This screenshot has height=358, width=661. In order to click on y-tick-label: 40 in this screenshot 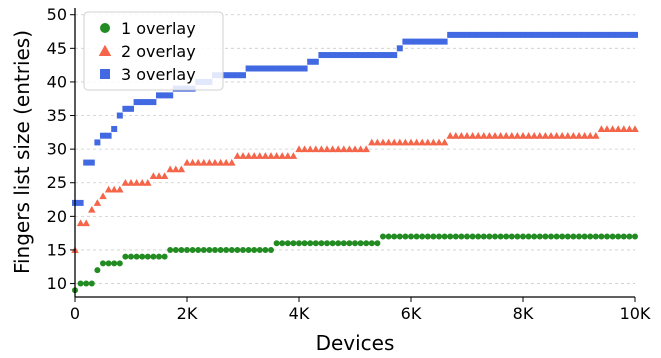, I will do `click(57, 81)`.